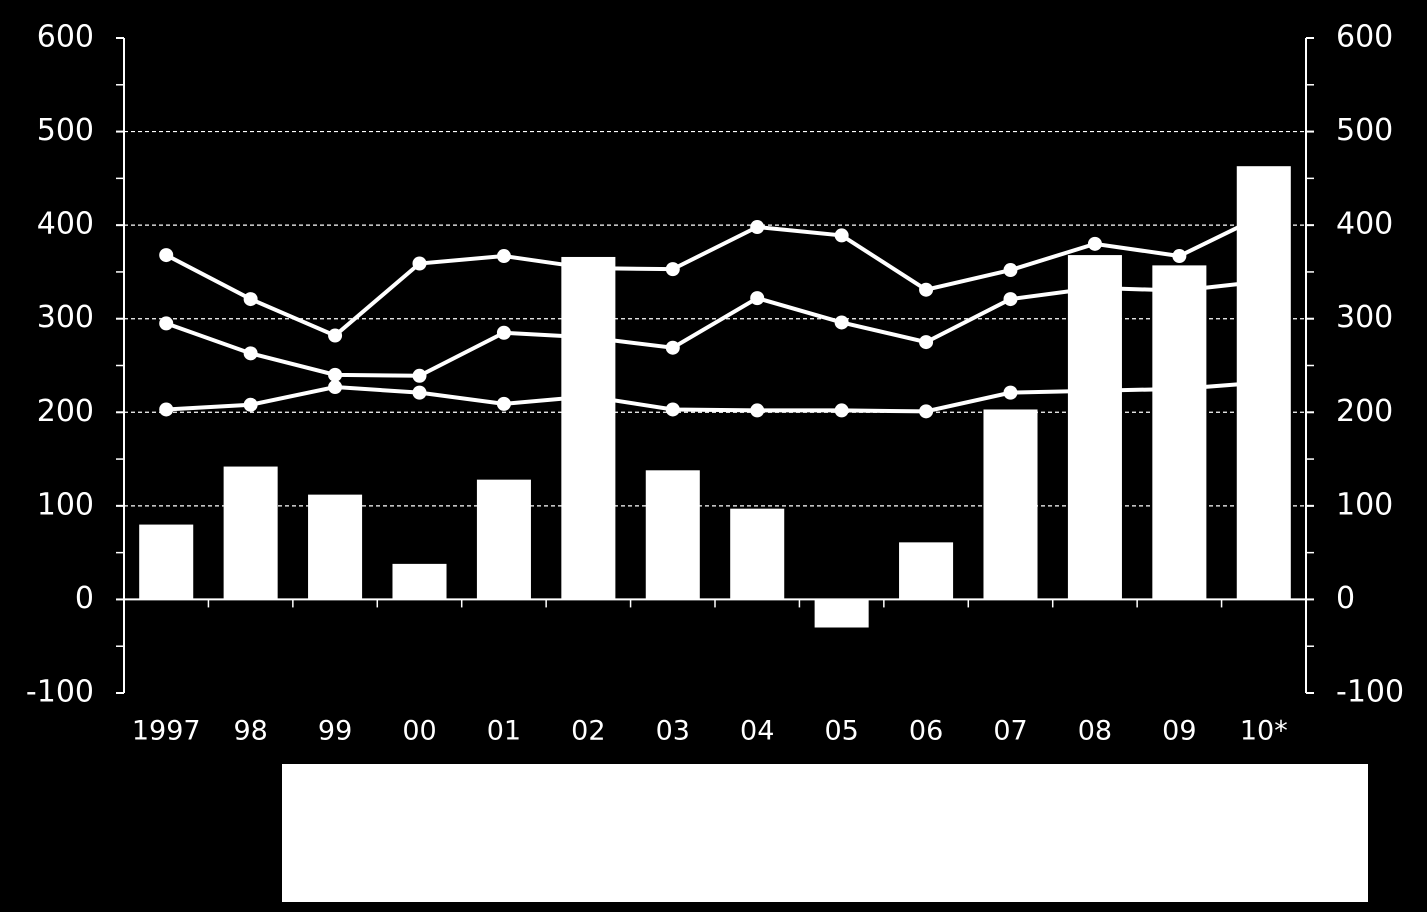 This screenshot has width=1427, height=912. What do you see at coordinates (1095, 731) in the screenshot?
I see `x-tick-label: 08` at bounding box center [1095, 731].